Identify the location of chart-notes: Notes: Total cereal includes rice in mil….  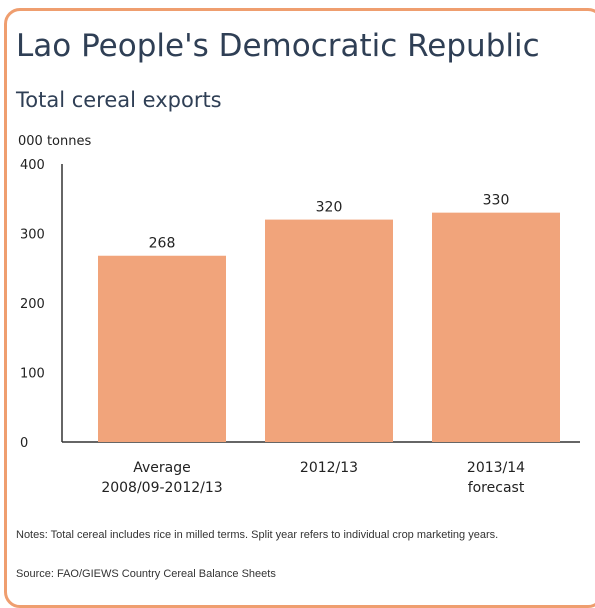
(257, 535).